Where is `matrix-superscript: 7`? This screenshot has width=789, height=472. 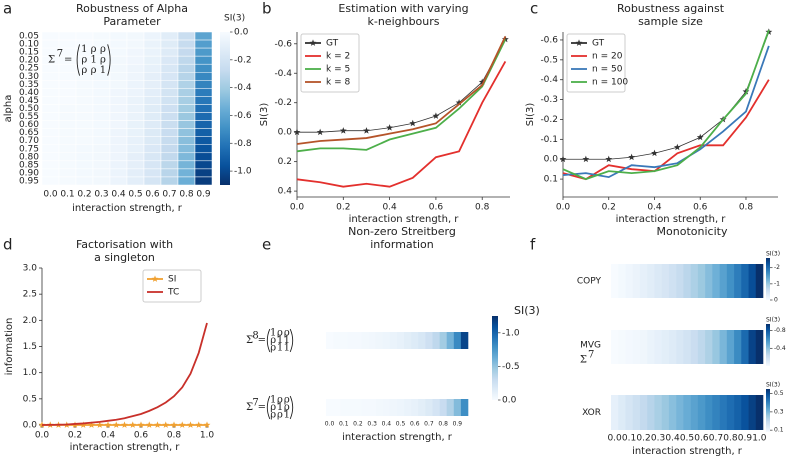
matrix-superscript: 7 is located at coordinates (255, 403).